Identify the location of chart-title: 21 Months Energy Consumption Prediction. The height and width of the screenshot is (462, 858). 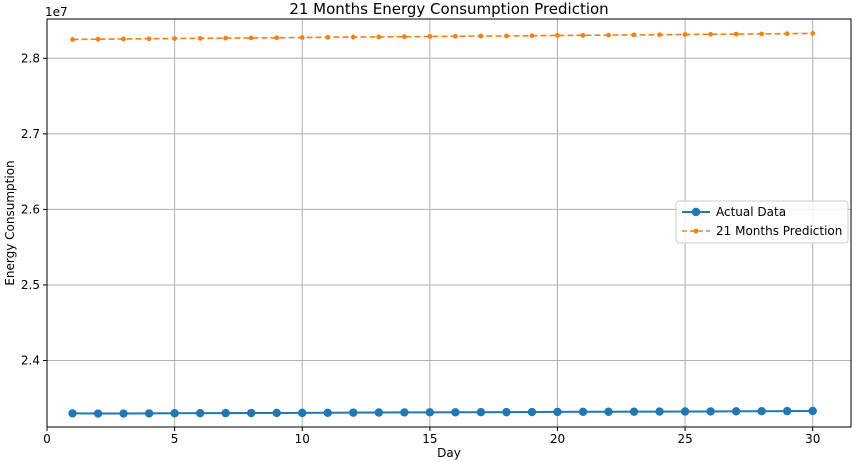
(448, 9).